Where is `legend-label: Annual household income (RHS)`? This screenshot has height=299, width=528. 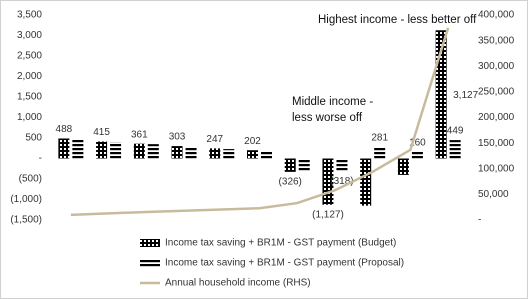
legend-label: Annual household income (RHS) is located at coordinates (238, 283).